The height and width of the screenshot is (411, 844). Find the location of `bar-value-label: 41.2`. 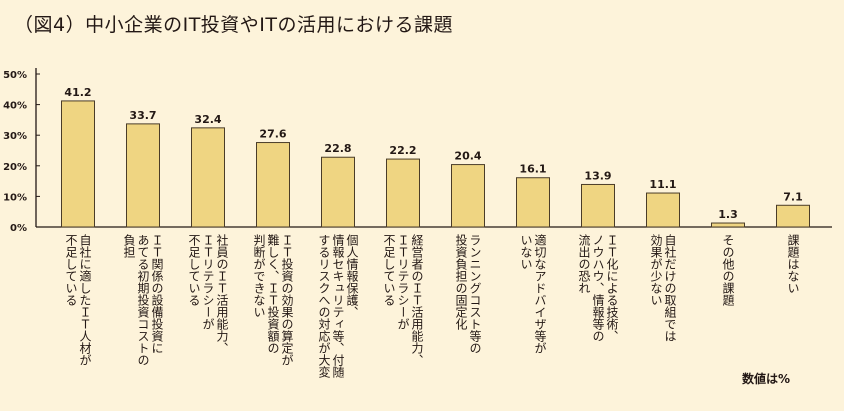

bar-value-label: 41.2 is located at coordinates (77, 92).